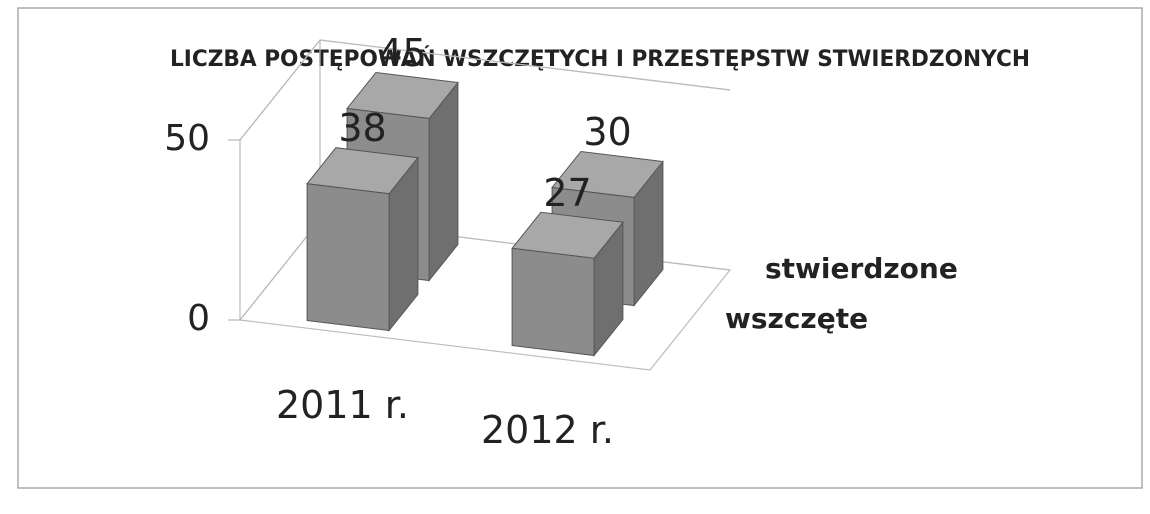 This screenshot has width=1150, height=514. Describe the element at coordinates (402, 53) in the screenshot. I see `value-label: 45` at that location.